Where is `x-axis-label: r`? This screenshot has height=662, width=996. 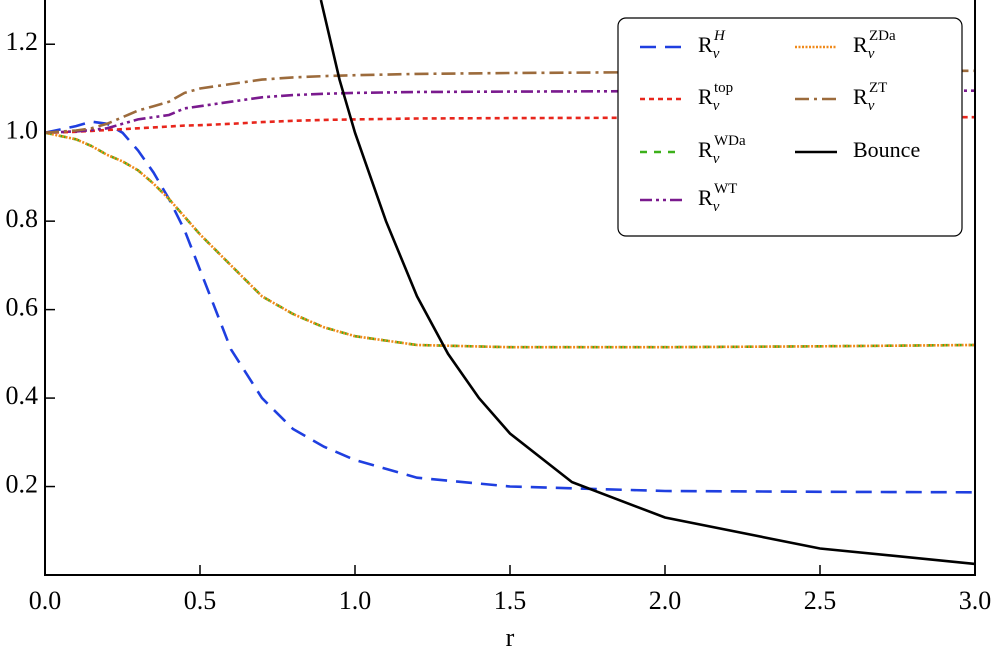 x-axis-label: r is located at coordinates (510, 637).